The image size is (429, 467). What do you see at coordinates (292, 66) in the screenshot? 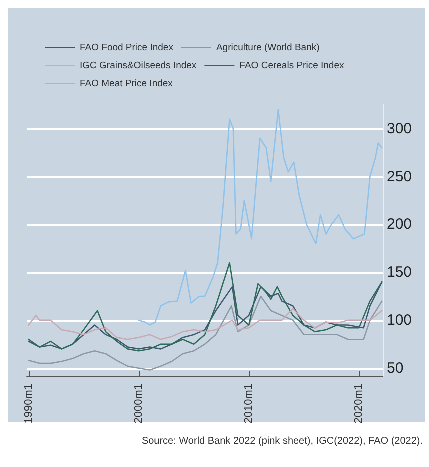
I see `legend-label: FAO Cereals Price Index` at bounding box center [292, 66].